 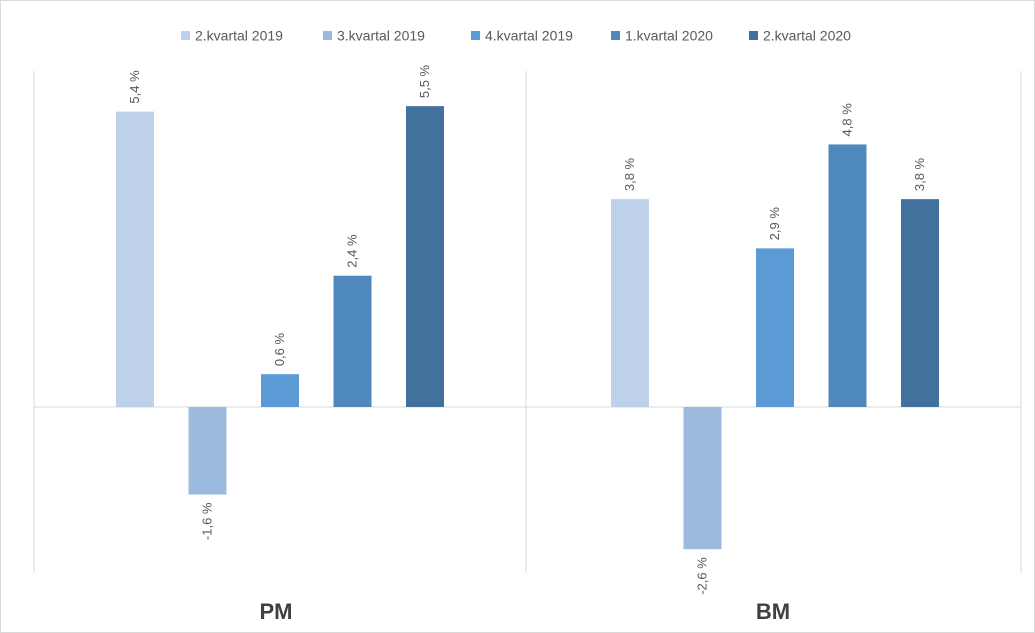 What do you see at coordinates (629, 174) in the screenshot?
I see `data-label-bm-2-kvartal-2019: 3,8 %` at bounding box center [629, 174].